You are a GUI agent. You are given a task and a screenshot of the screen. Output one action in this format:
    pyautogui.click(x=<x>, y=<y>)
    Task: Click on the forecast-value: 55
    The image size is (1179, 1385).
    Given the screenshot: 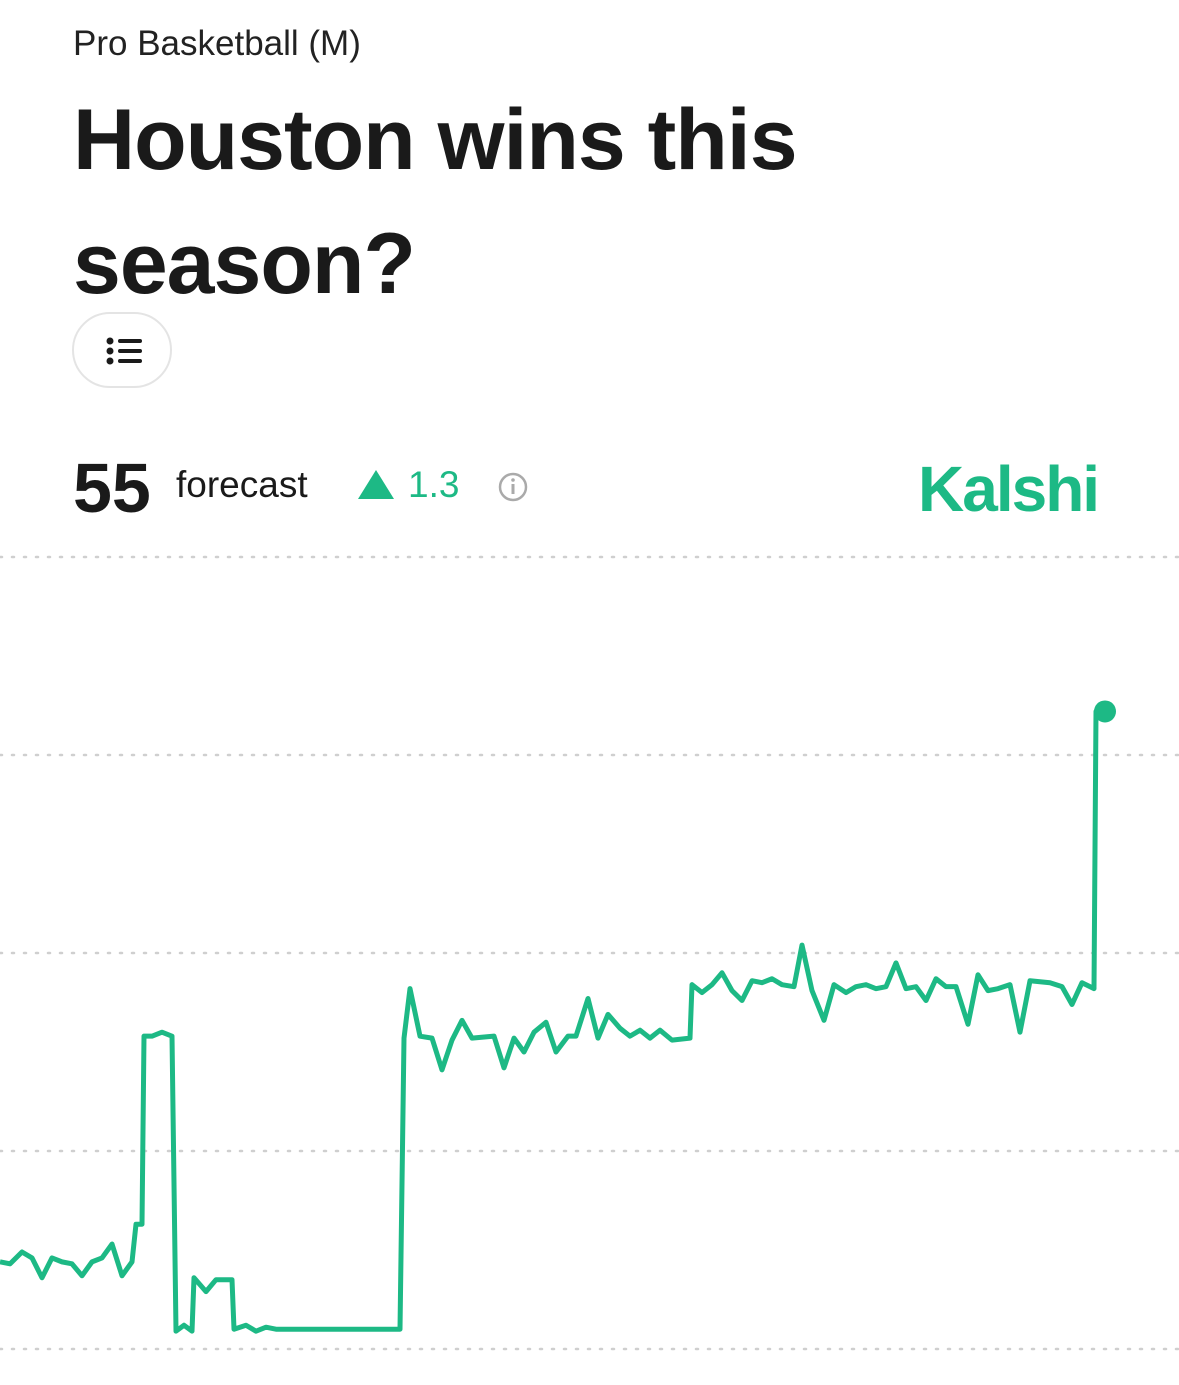 What is the action you would take?
    pyautogui.click(x=112, y=488)
    